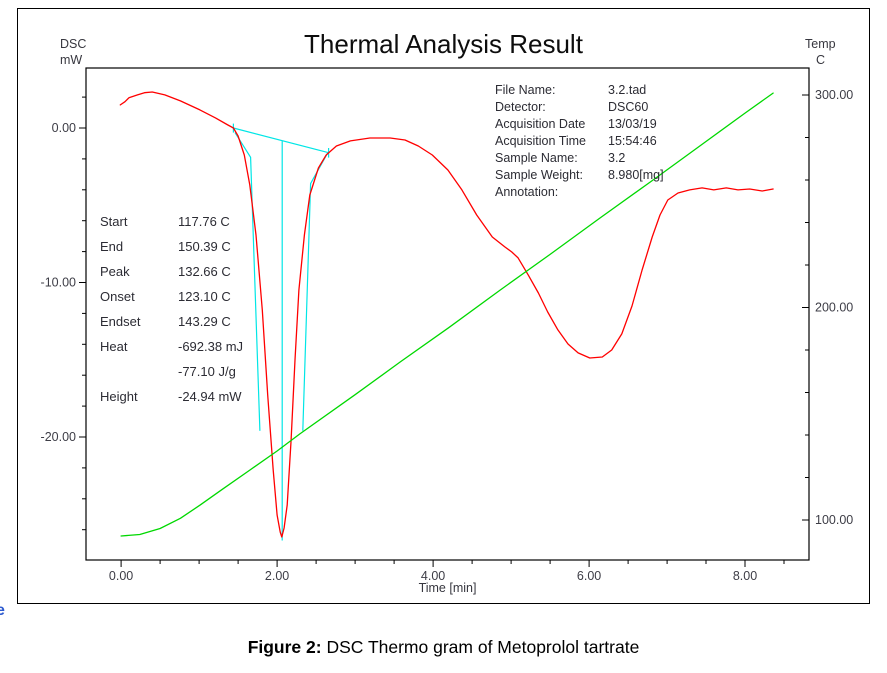  Describe the element at coordinates (64, 128) in the screenshot. I see `y-left-tick-label: 0.00` at that location.